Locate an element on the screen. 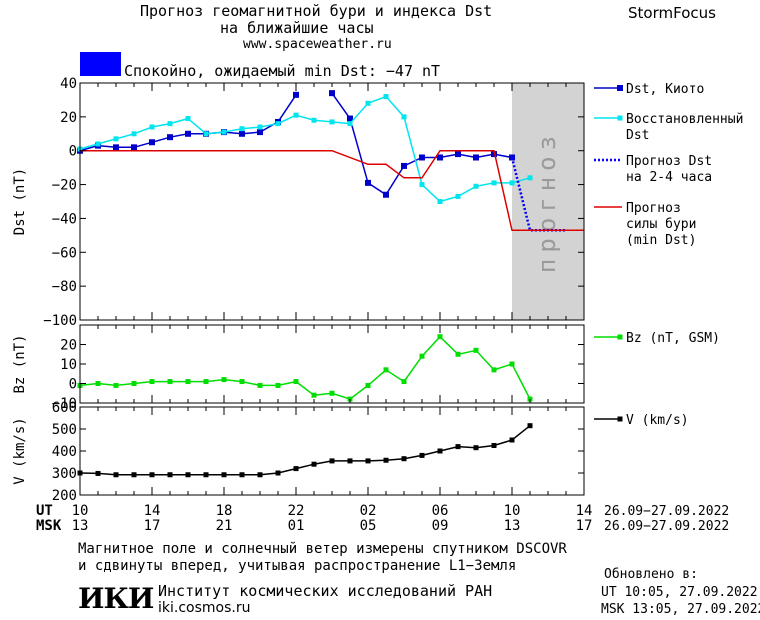  y-tick-label: 600 is located at coordinates (64, 408).